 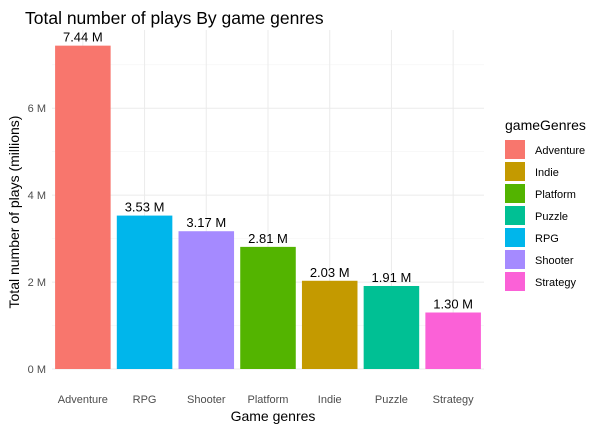 I want to click on y-tick-label: 4 M, so click(x=37, y=196).